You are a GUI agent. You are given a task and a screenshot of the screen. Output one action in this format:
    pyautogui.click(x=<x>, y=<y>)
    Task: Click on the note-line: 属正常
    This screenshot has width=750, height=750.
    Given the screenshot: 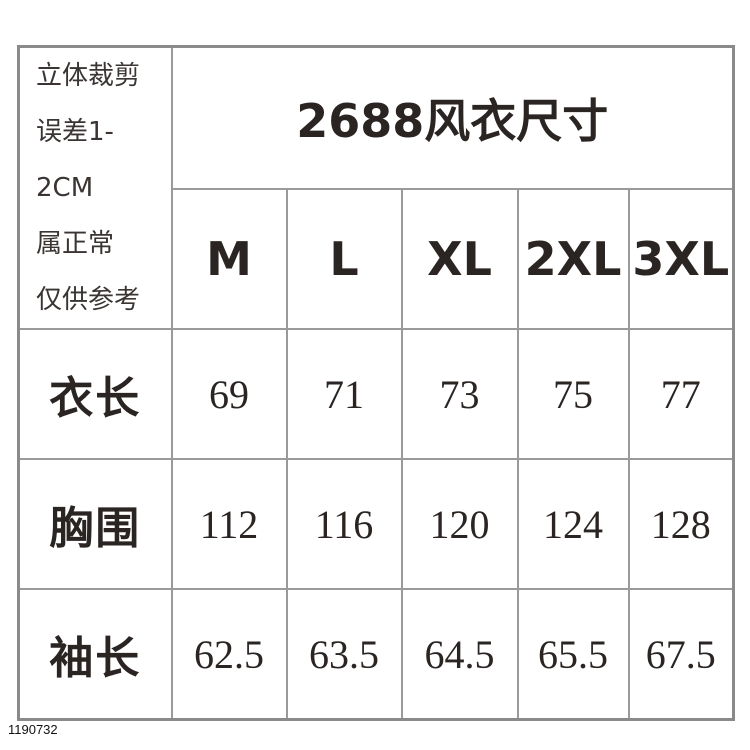 What is the action you would take?
    pyautogui.click(x=75, y=244)
    